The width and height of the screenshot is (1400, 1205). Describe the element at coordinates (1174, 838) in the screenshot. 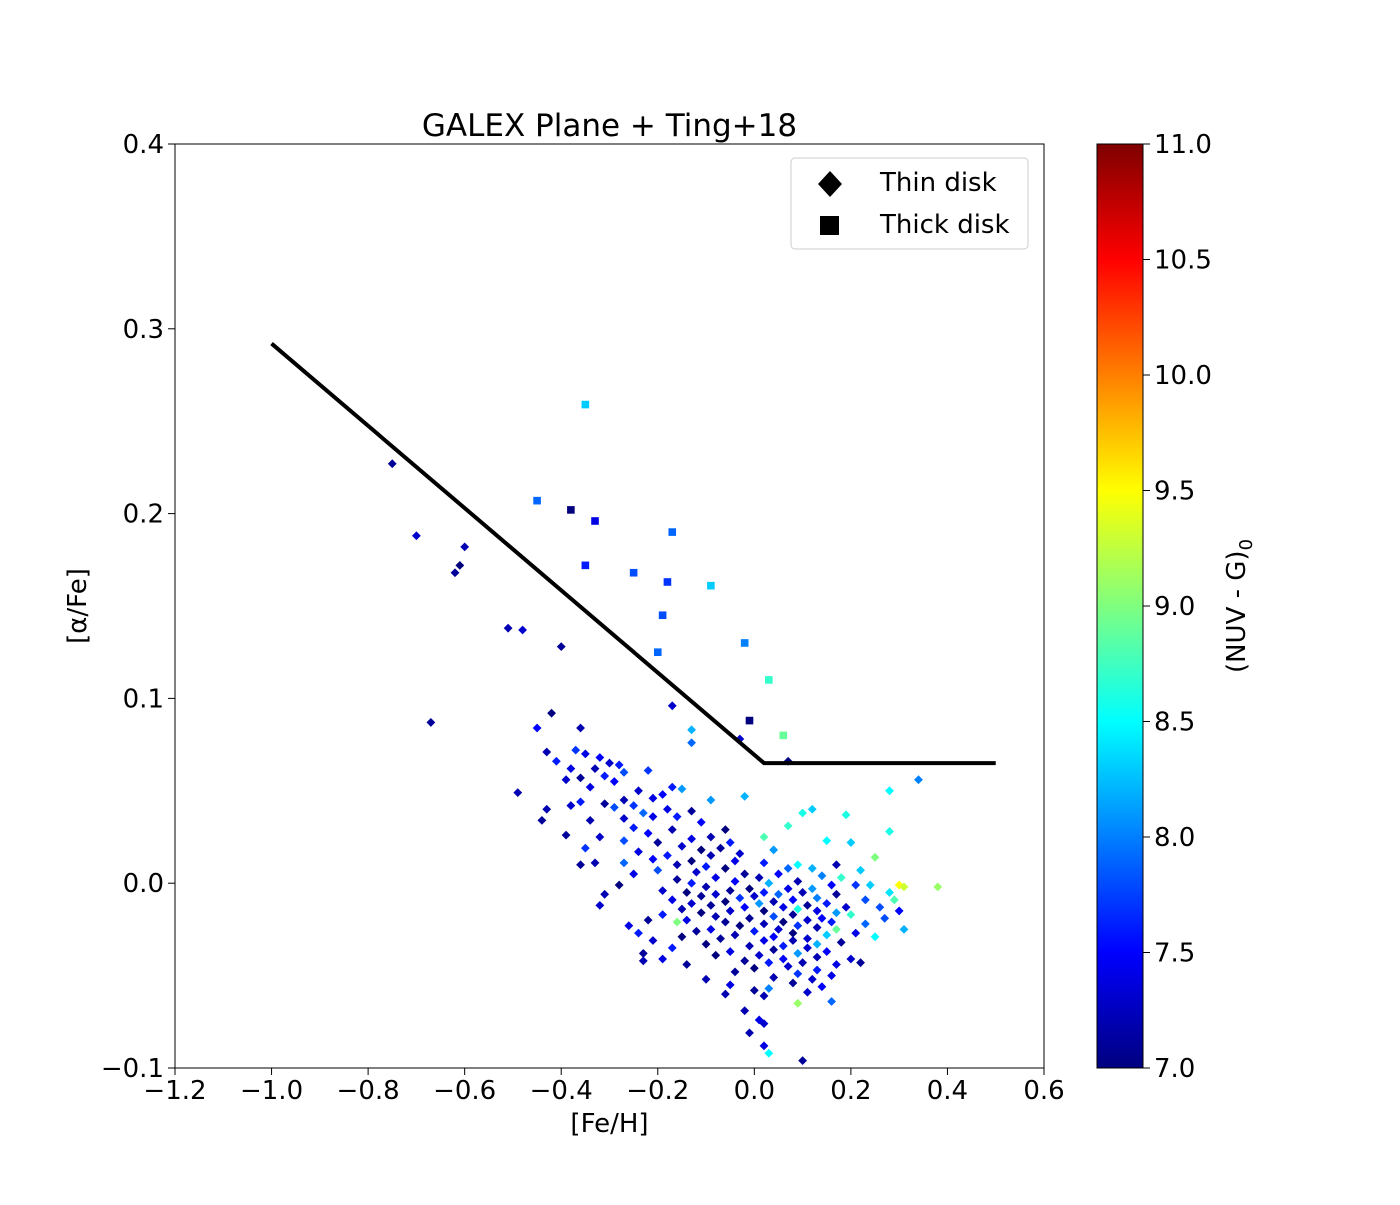

I see `colorbar-tick-label: 8.0` at that location.